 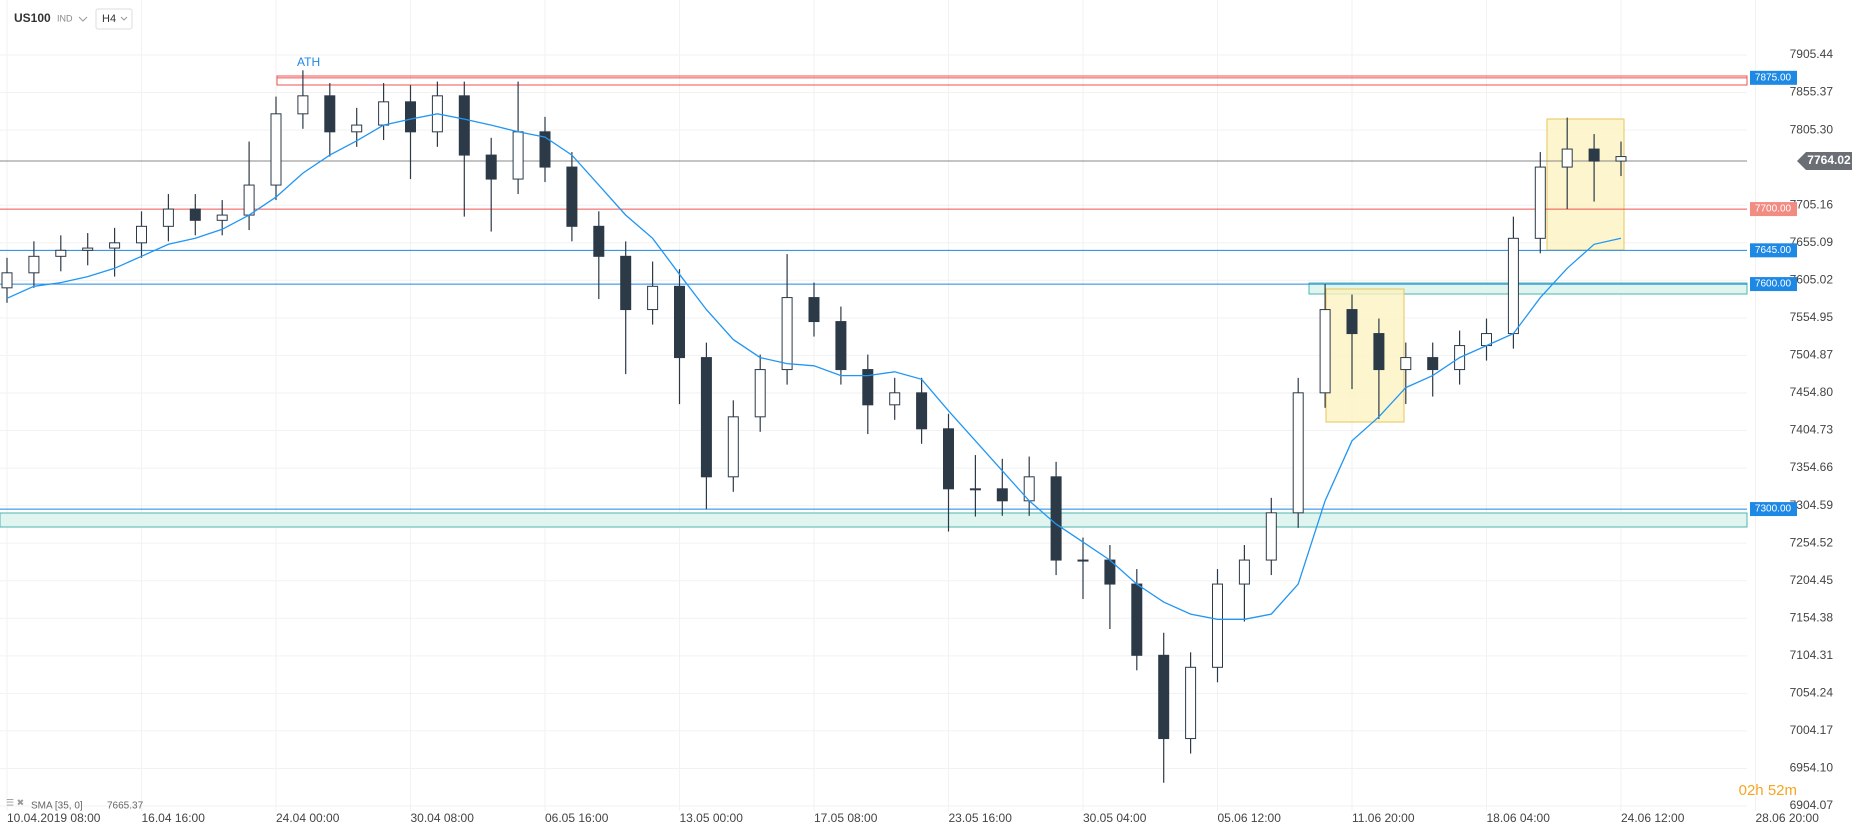 I want to click on y-tick-label: 7304.59, so click(x=1812, y=505).